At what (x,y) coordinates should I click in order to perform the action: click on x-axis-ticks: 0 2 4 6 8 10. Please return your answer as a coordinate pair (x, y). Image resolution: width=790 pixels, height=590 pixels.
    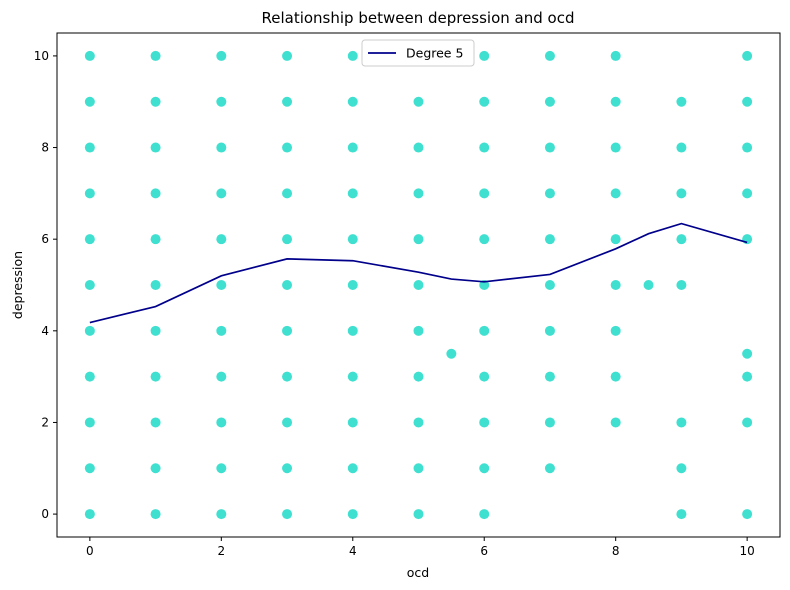
    Looking at the image, I should click on (420, 547).